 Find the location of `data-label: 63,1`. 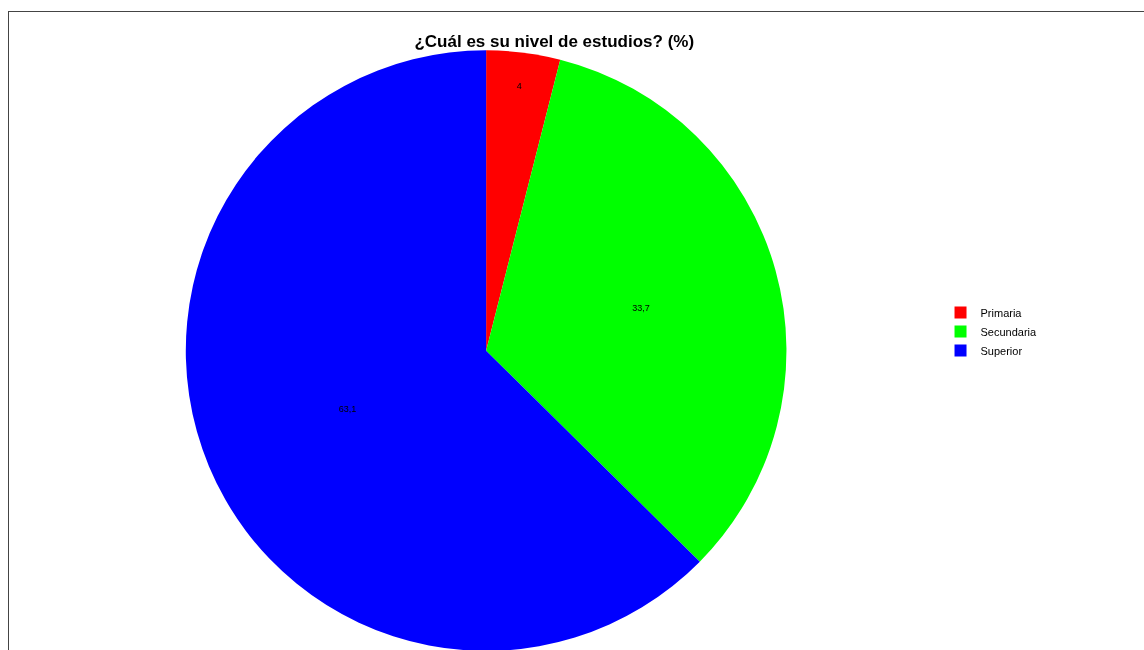

data-label: 63,1 is located at coordinates (347, 408).